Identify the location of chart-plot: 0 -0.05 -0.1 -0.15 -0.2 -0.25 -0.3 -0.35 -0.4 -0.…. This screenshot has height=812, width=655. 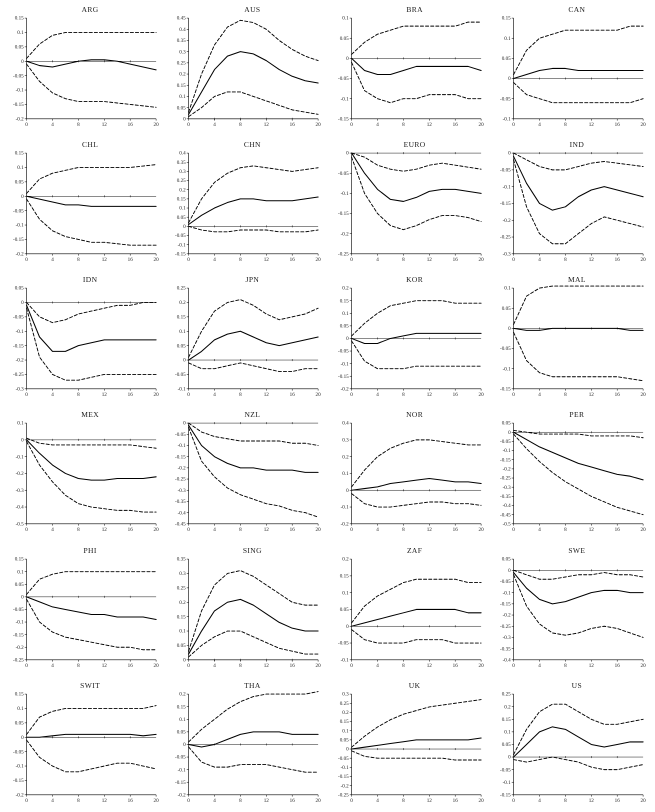
(248, 477).